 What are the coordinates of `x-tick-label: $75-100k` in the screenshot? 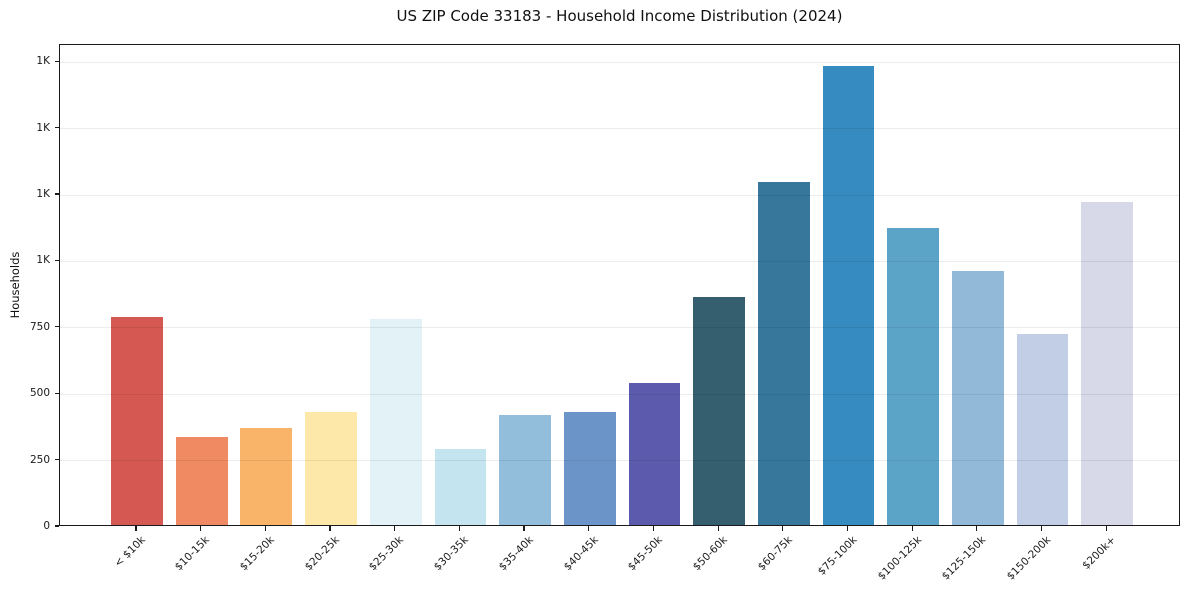 It's located at (837, 556).